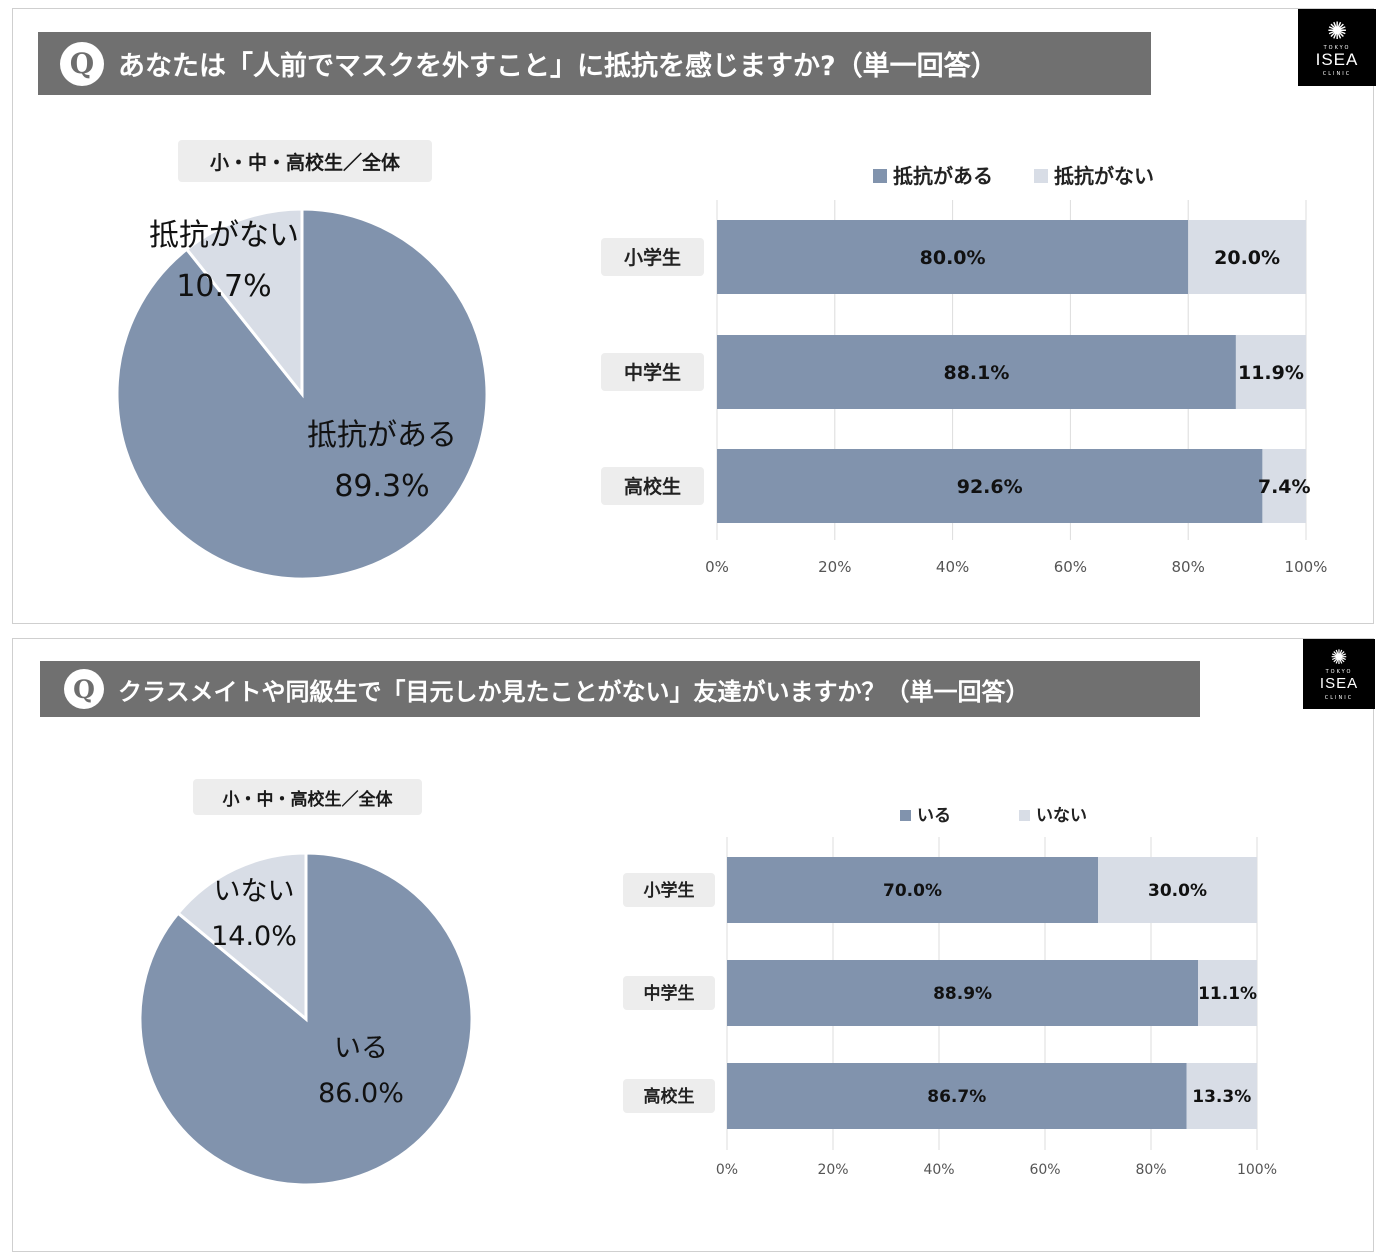 Image resolution: width=1389 pixels, height=1260 pixels. I want to click on pie-label: いない, so click(254, 891).